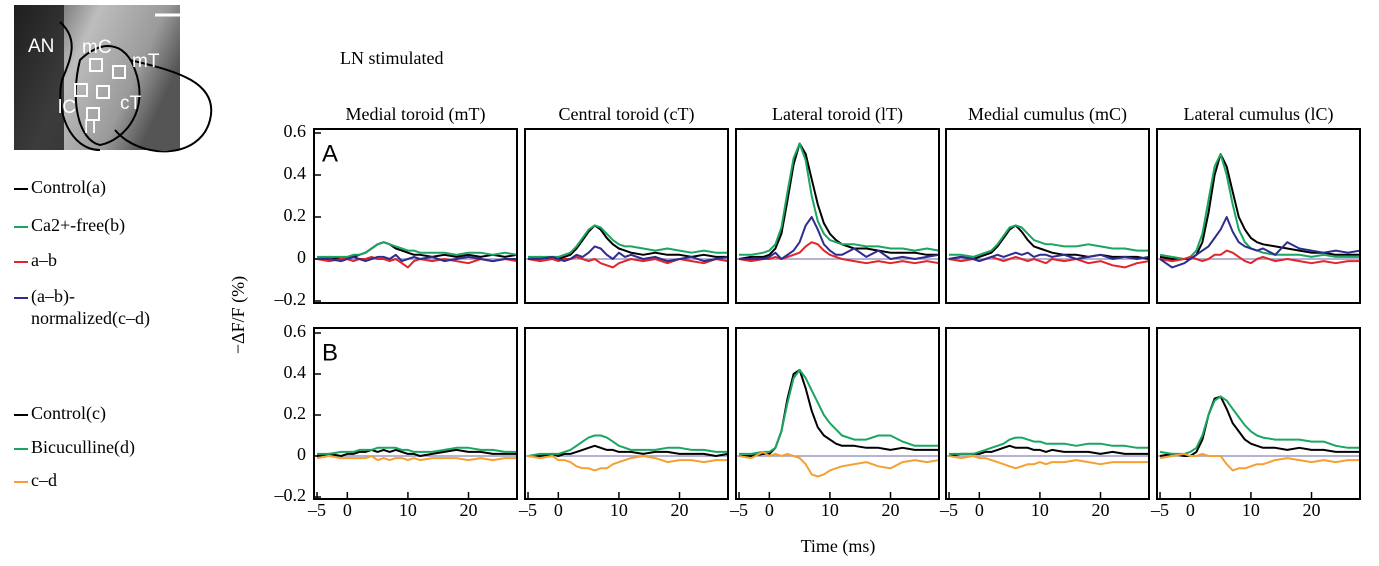 This screenshot has height=566, width=1379. Describe the element at coordinates (146, 61) in the screenshot. I see `inset-label: mT` at that location.